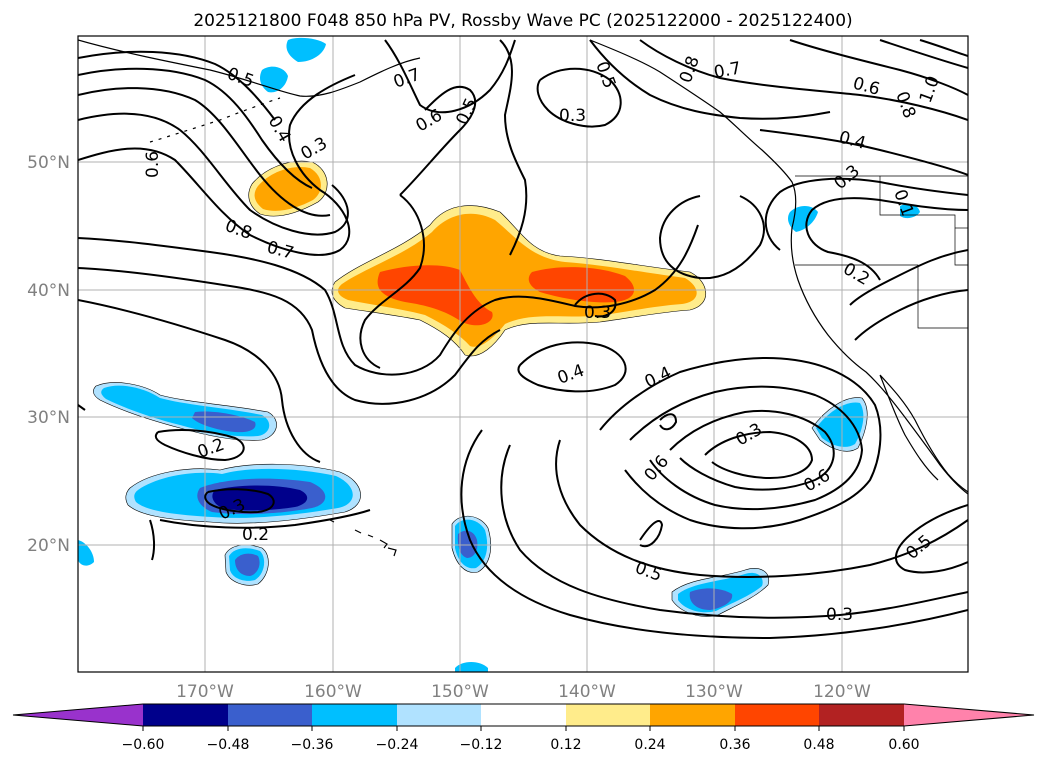  What do you see at coordinates (711, 599) in the screenshot?
I see `fill-east-pac-blue` at bounding box center [711, 599].